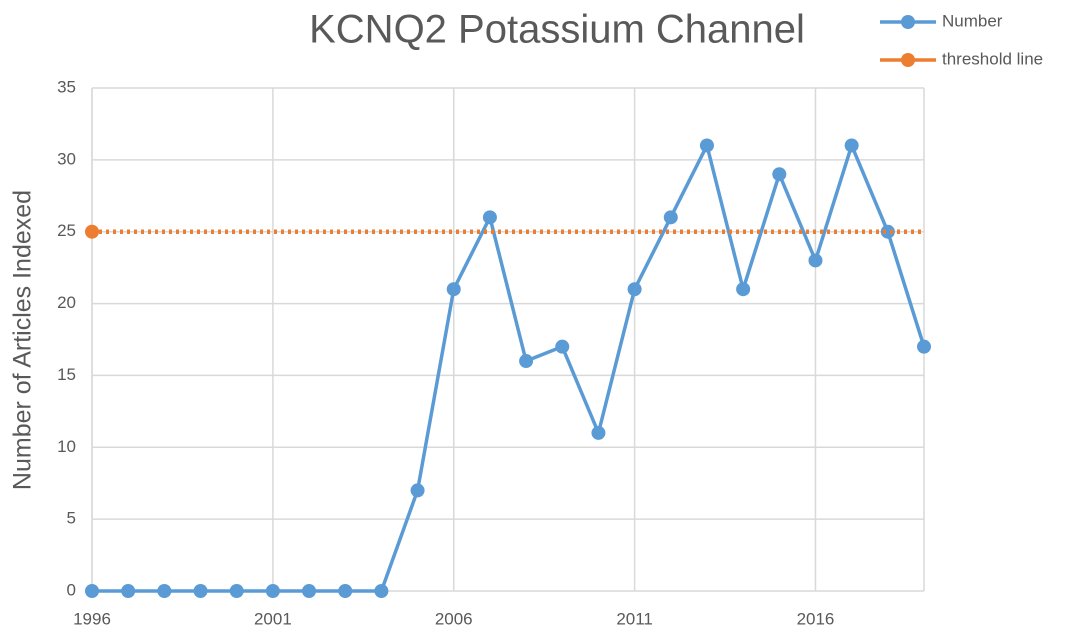  What do you see at coordinates (972, 20) in the screenshot?
I see `legend-label: Number` at bounding box center [972, 20].